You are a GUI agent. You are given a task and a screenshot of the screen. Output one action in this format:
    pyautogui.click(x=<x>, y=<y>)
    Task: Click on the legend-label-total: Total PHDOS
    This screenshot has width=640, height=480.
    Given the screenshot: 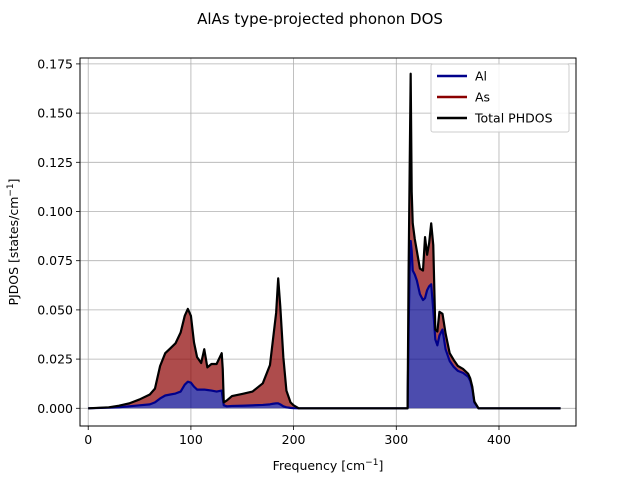 What is the action you would take?
    pyautogui.click(x=513, y=118)
    